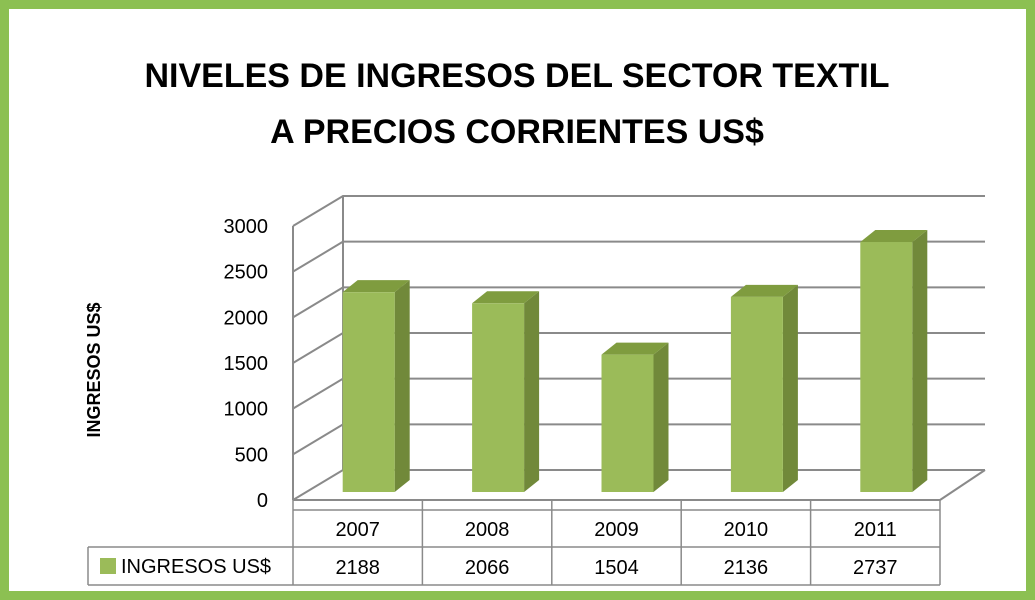 This screenshot has height=600, width=1035. Describe the element at coordinates (246, 227) in the screenshot. I see `y-tick-label: 3000` at that location.